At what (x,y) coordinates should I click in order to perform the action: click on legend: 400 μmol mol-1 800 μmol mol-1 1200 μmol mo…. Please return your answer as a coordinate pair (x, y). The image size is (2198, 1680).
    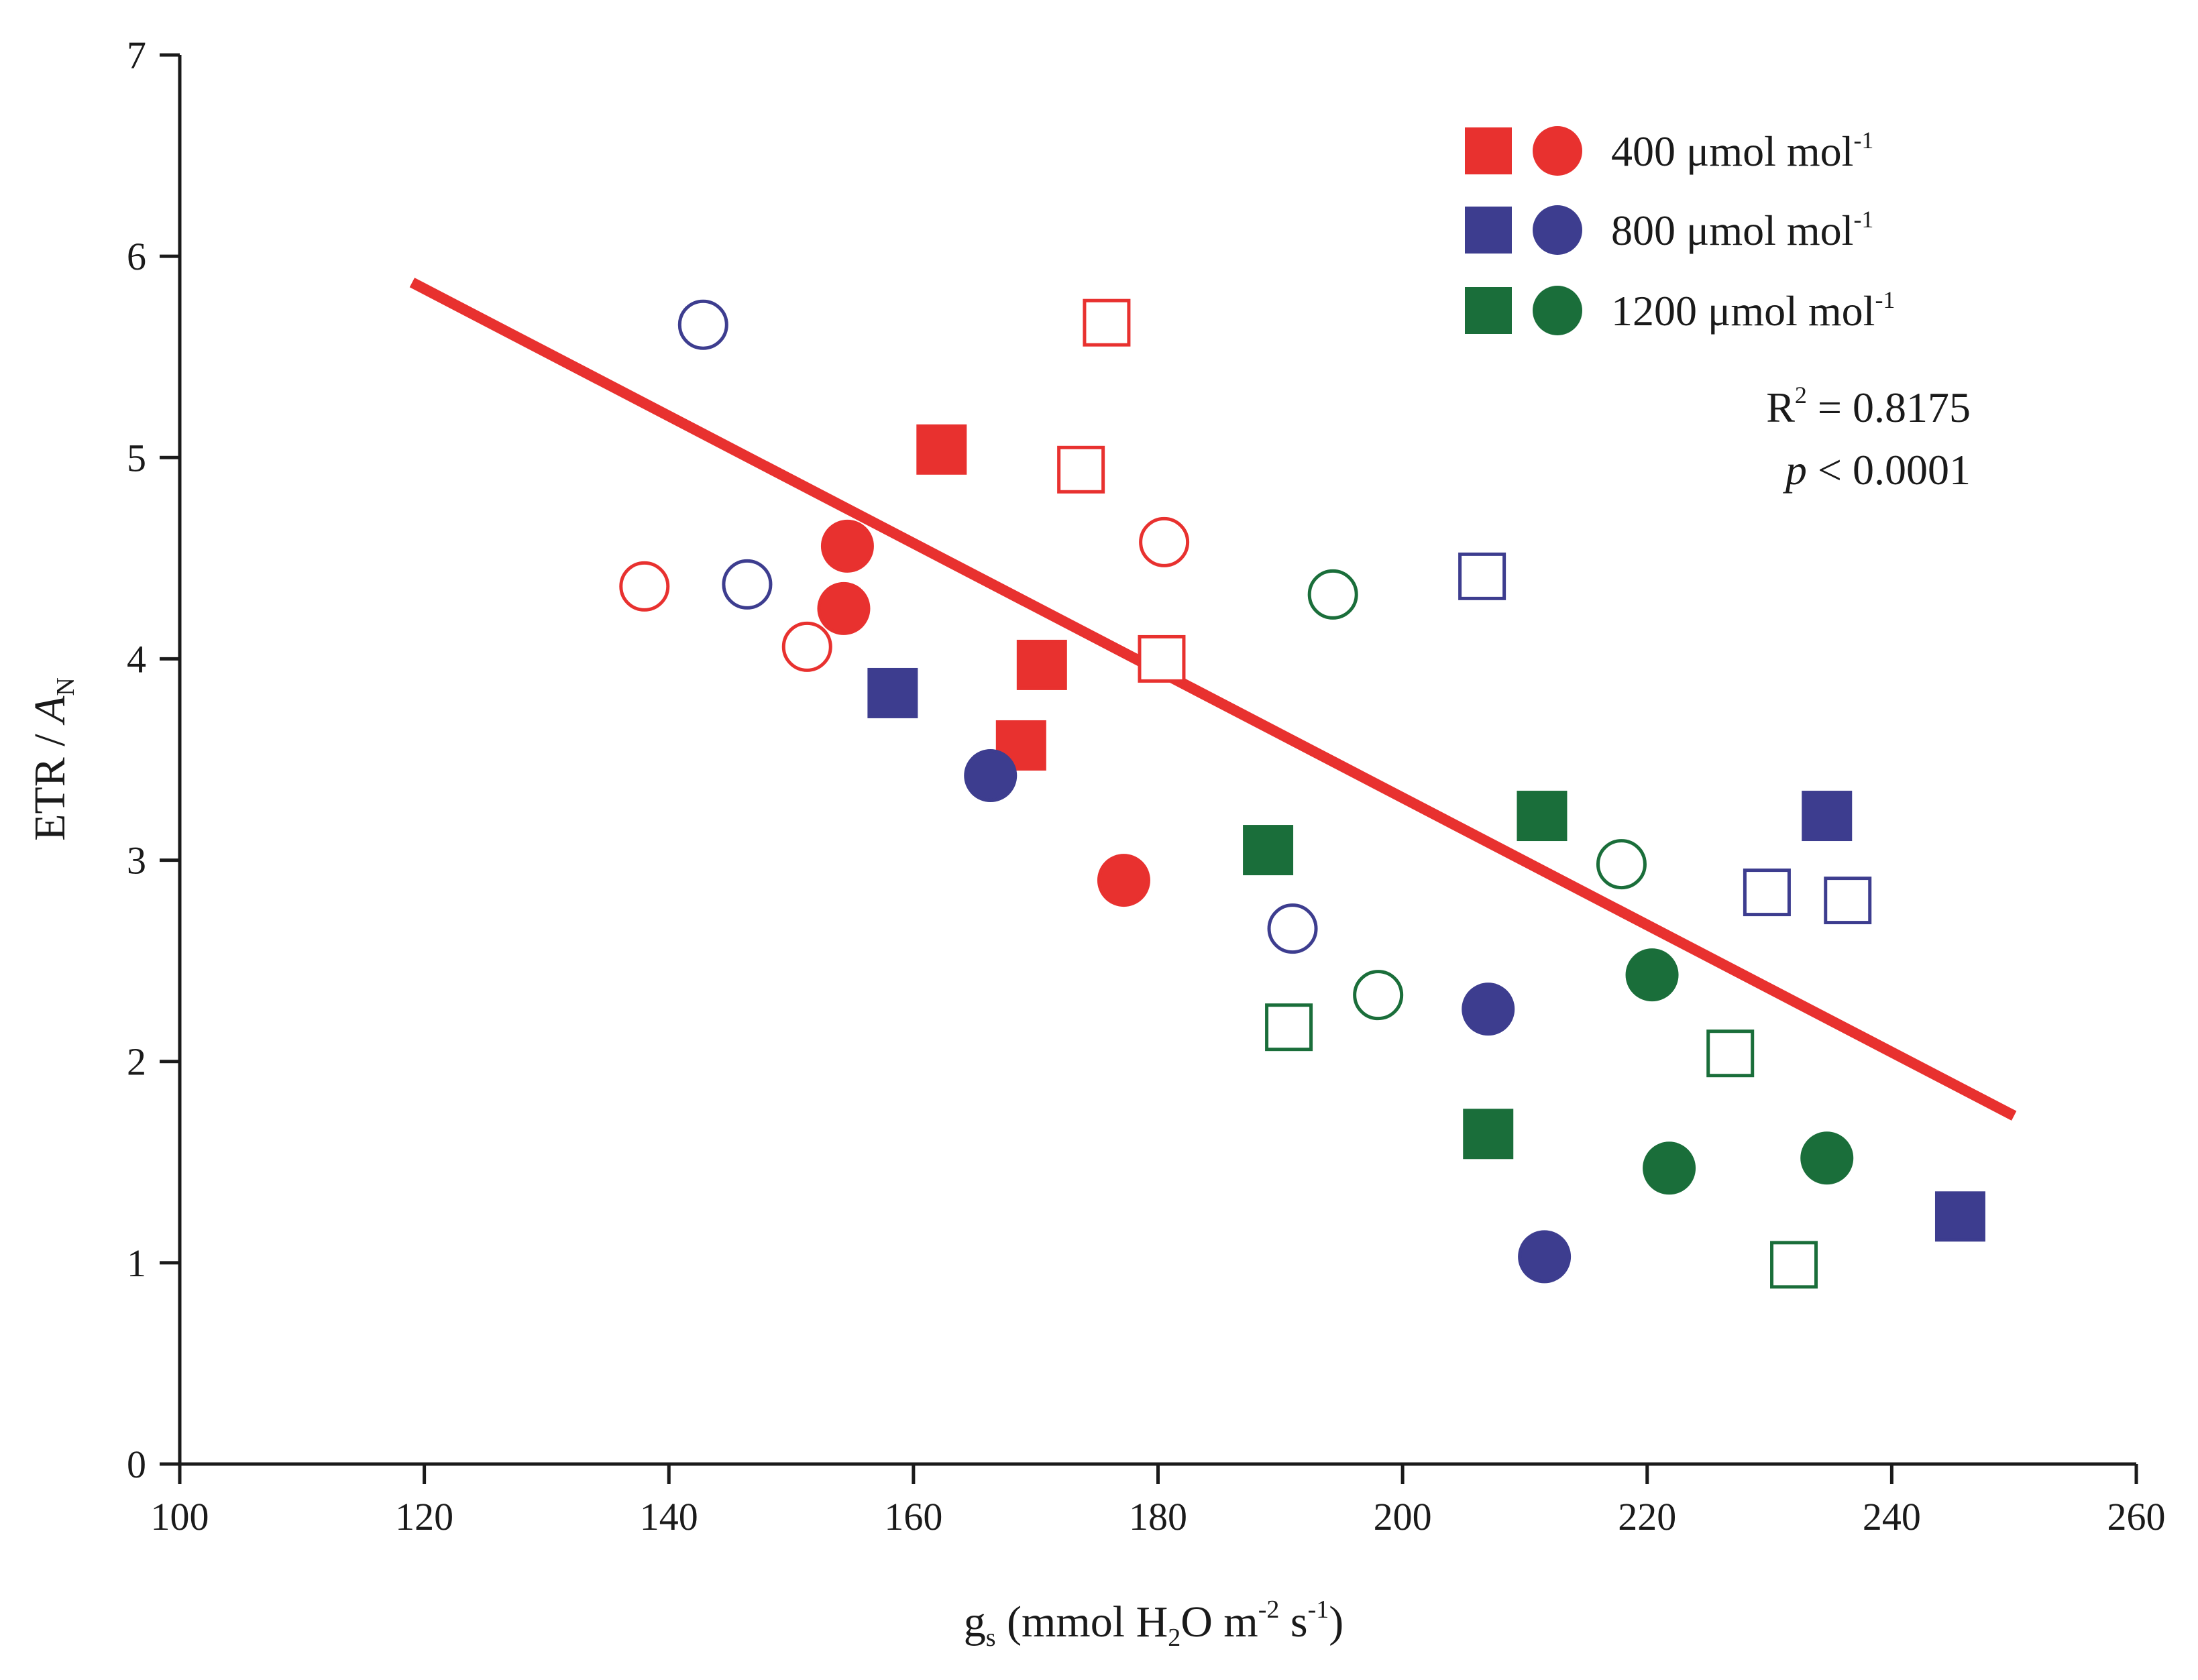
    Looking at the image, I should click on (1680, 230).